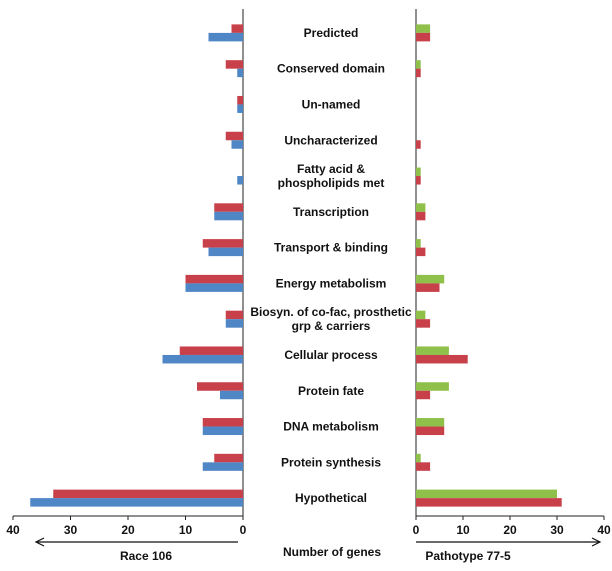  Describe the element at coordinates (508, 542) in the screenshot. I see `right-direction-arrow` at that location.